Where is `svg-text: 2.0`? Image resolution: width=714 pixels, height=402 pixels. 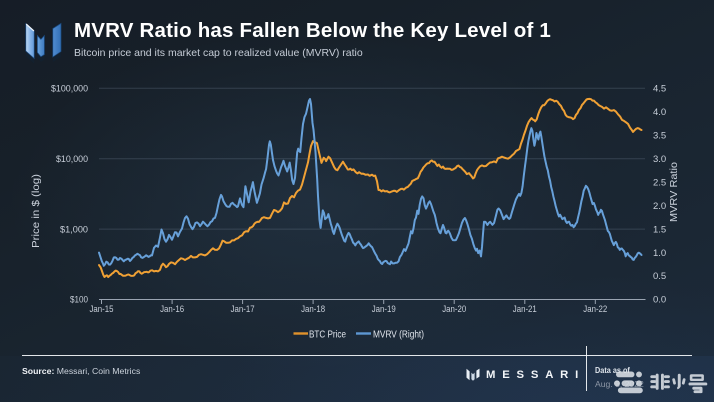
svg-text: 2.0 is located at coordinates (659, 206).